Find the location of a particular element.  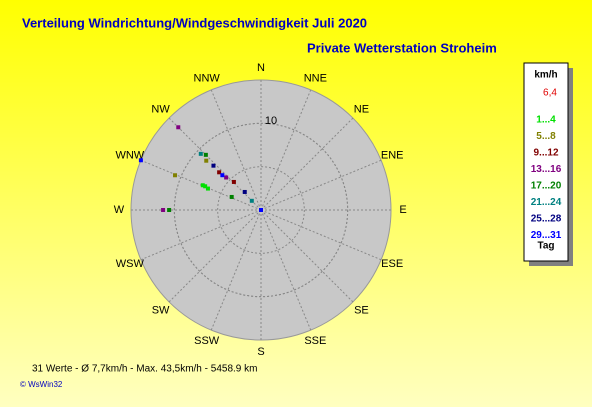

r-tick-label: 10 is located at coordinates (271, 121).